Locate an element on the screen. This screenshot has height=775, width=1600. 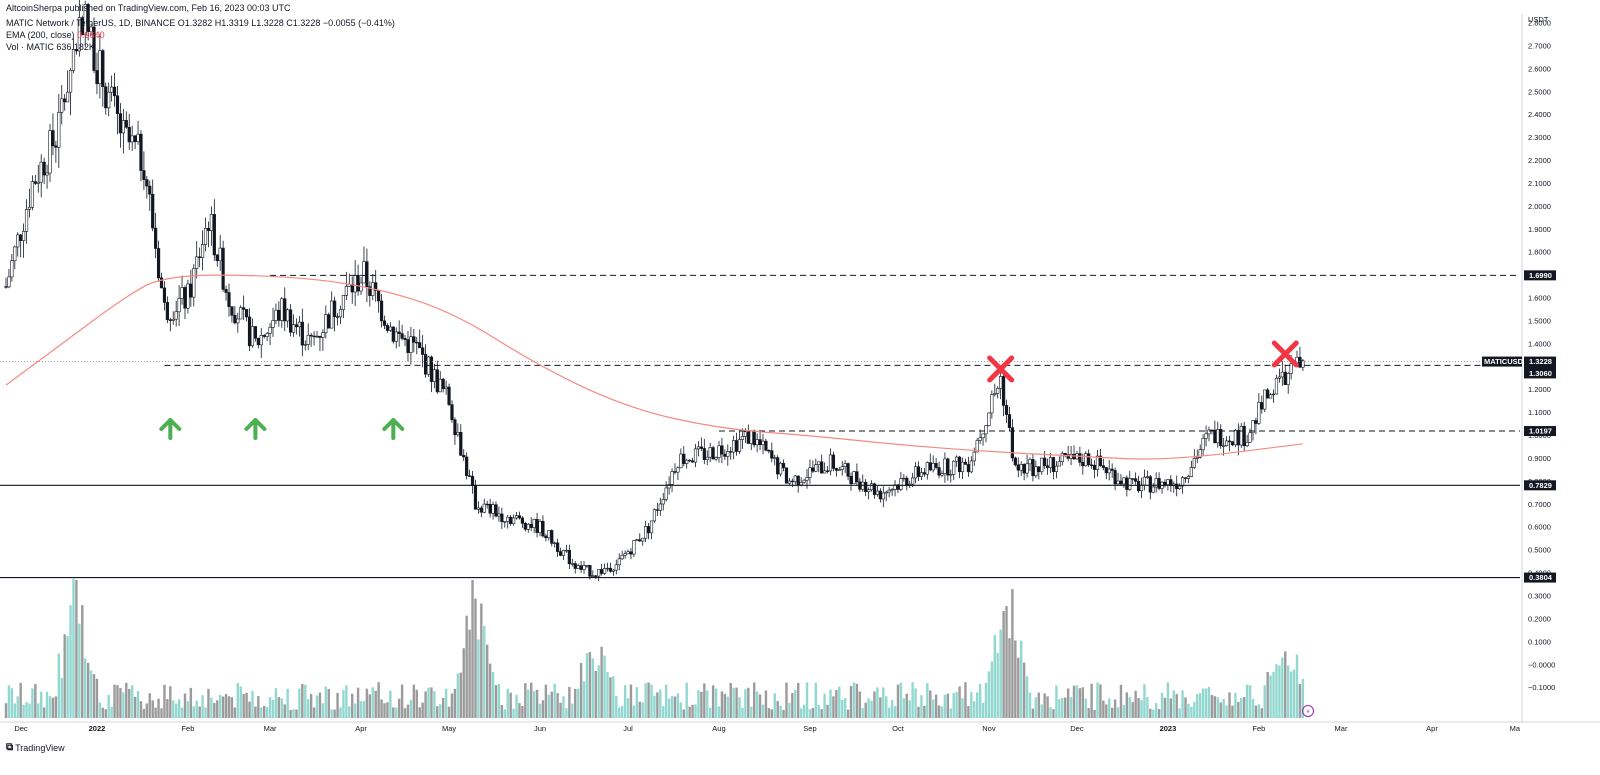
lightning-icon is located at coordinates (1308, 711).